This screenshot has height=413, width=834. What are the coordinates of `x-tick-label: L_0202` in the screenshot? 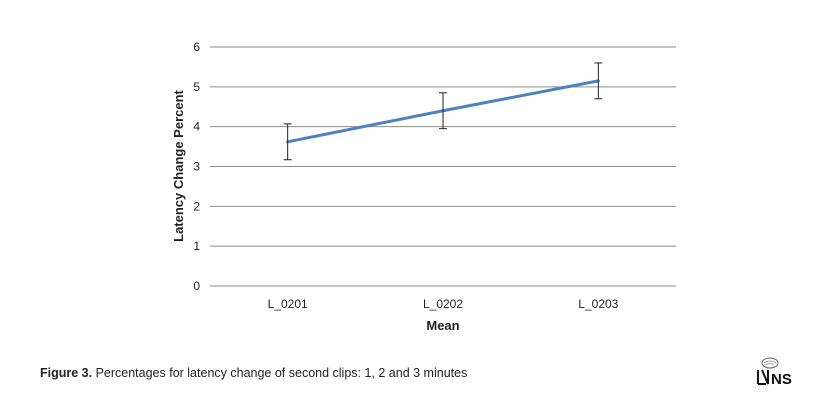 It's located at (443, 304).